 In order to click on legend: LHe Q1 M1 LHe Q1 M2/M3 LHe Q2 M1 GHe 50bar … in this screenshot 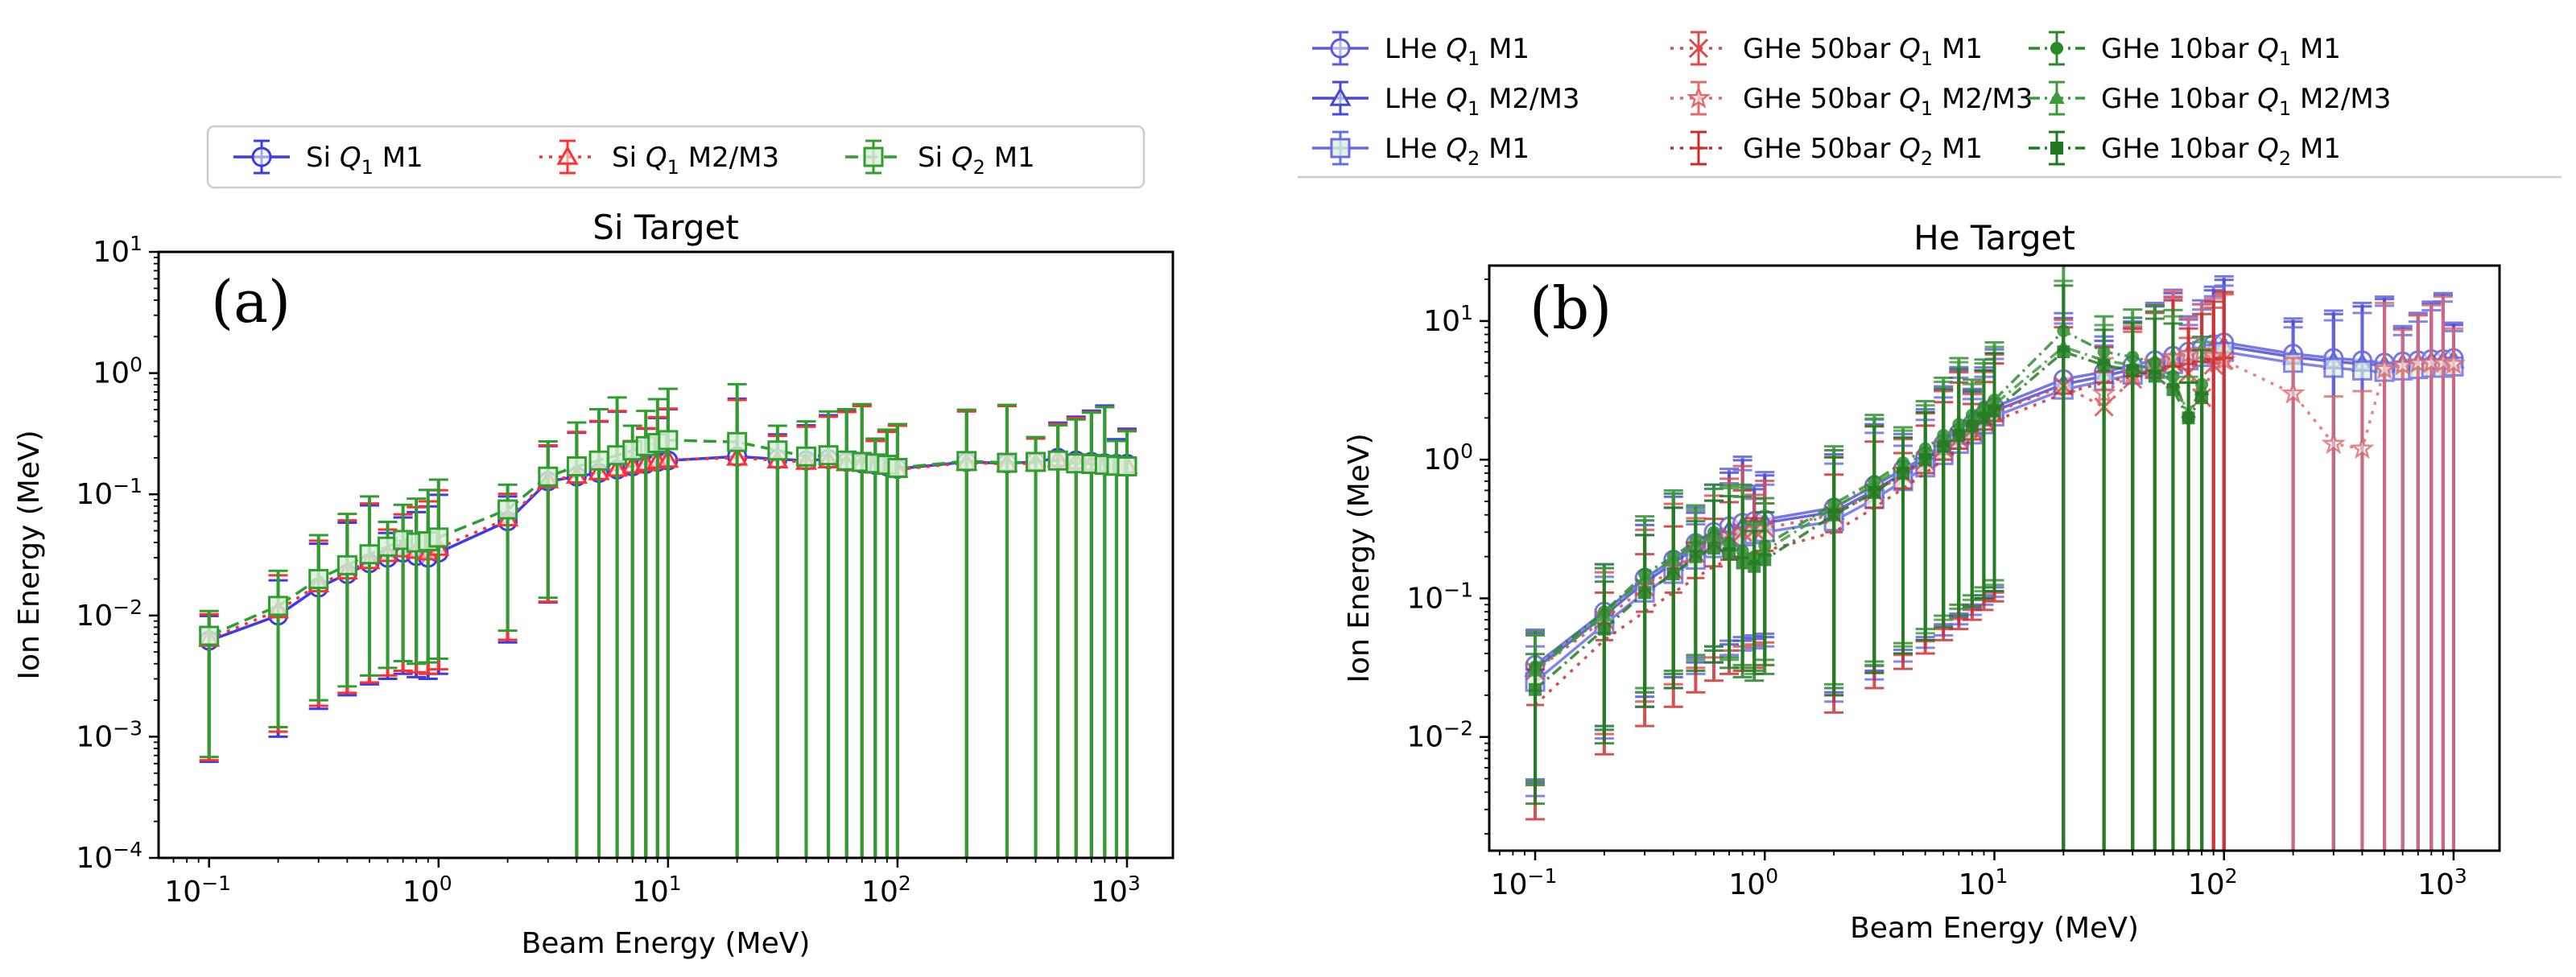, I will do `click(1930, 105)`.